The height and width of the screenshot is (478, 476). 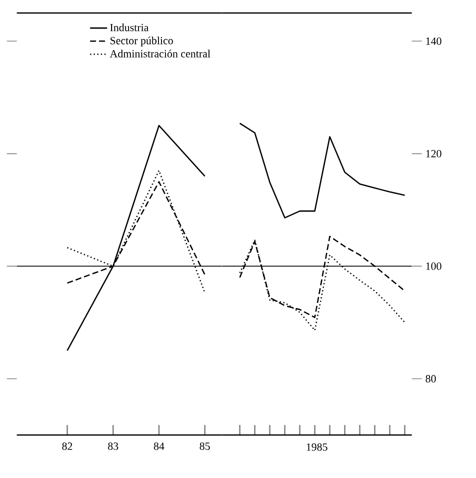 What do you see at coordinates (142, 41) in the screenshot?
I see `legend-label: Sector público` at bounding box center [142, 41].